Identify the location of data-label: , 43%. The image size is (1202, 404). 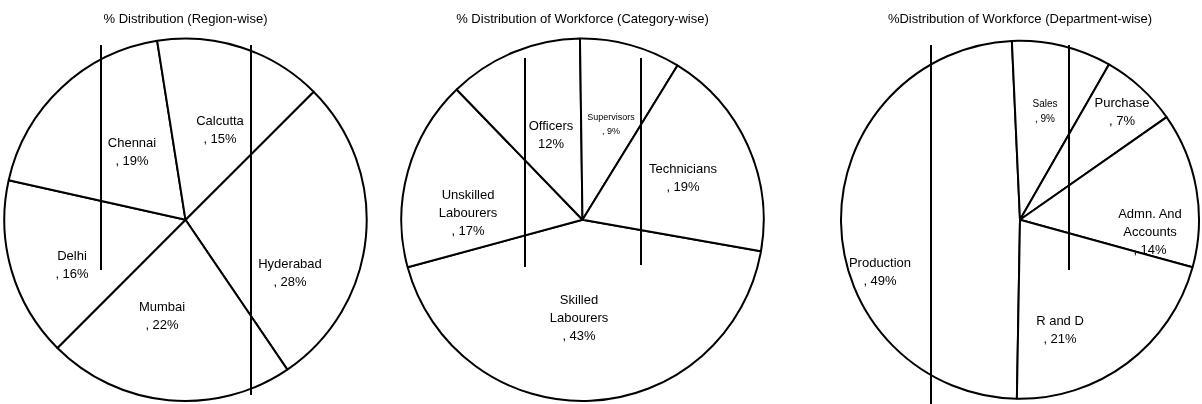
(579, 335).